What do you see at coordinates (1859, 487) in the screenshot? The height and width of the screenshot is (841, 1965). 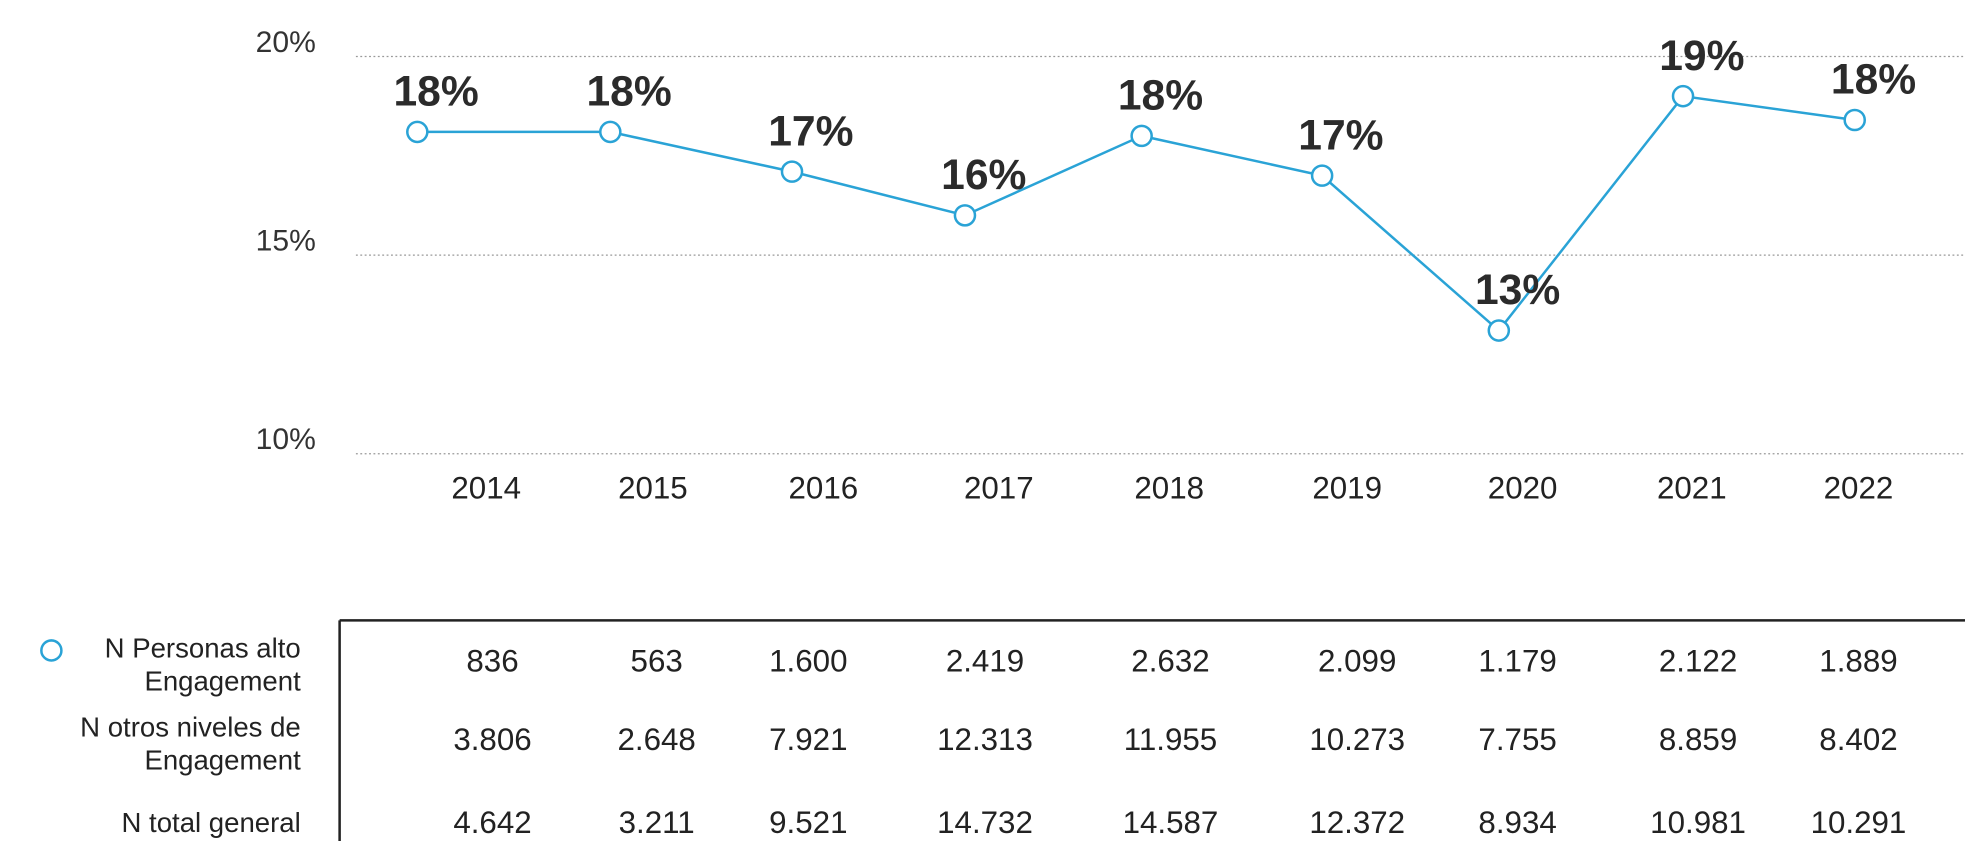 I see `x-tick-label: 2022` at bounding box center [1859, 487].